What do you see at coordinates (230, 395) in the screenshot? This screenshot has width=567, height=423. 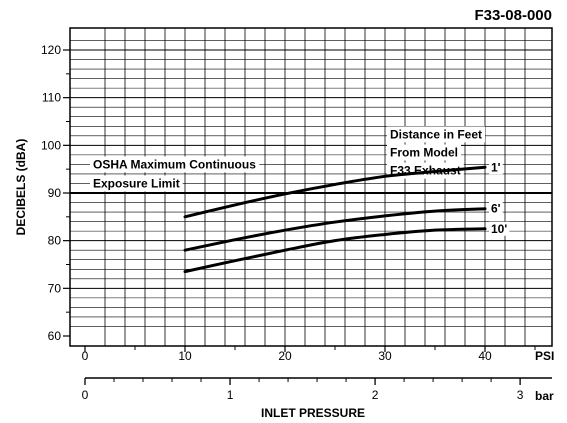 I see `bar-tick-label: 1` at bounding box center [230, 395].